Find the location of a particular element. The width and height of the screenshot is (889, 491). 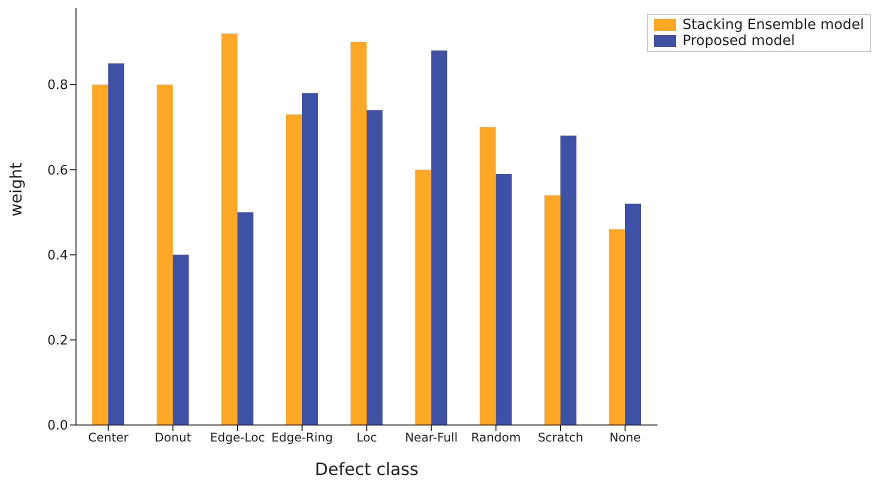

x-tick-label: Donut is located at coordinates (173, 437).